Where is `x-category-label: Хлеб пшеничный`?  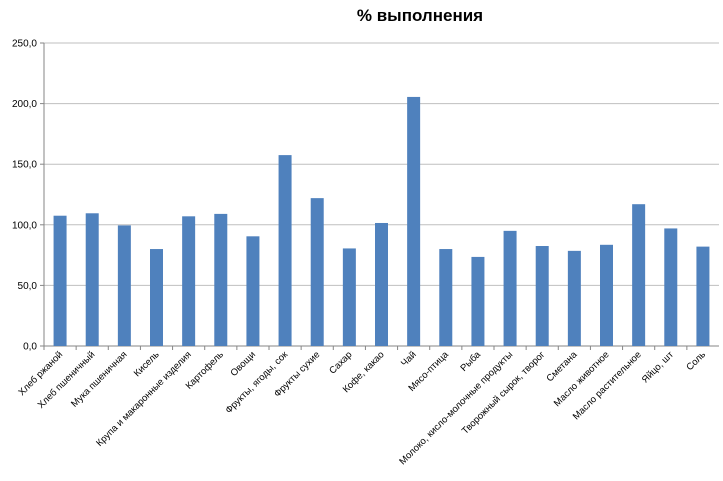 x-category-label: Хлеб пшеничный is located at coordinates (67, 380).